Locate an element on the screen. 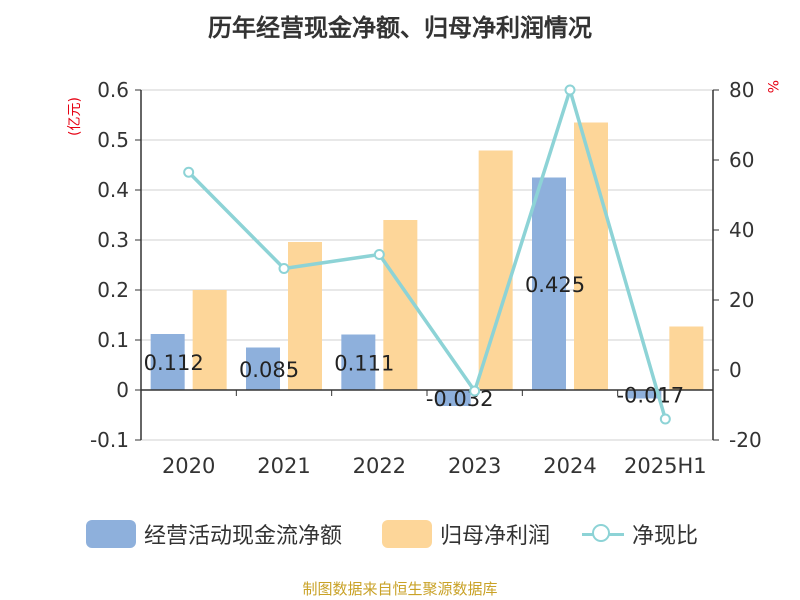  y-right-tick-label: 60 is located at coordinates (741, 160).